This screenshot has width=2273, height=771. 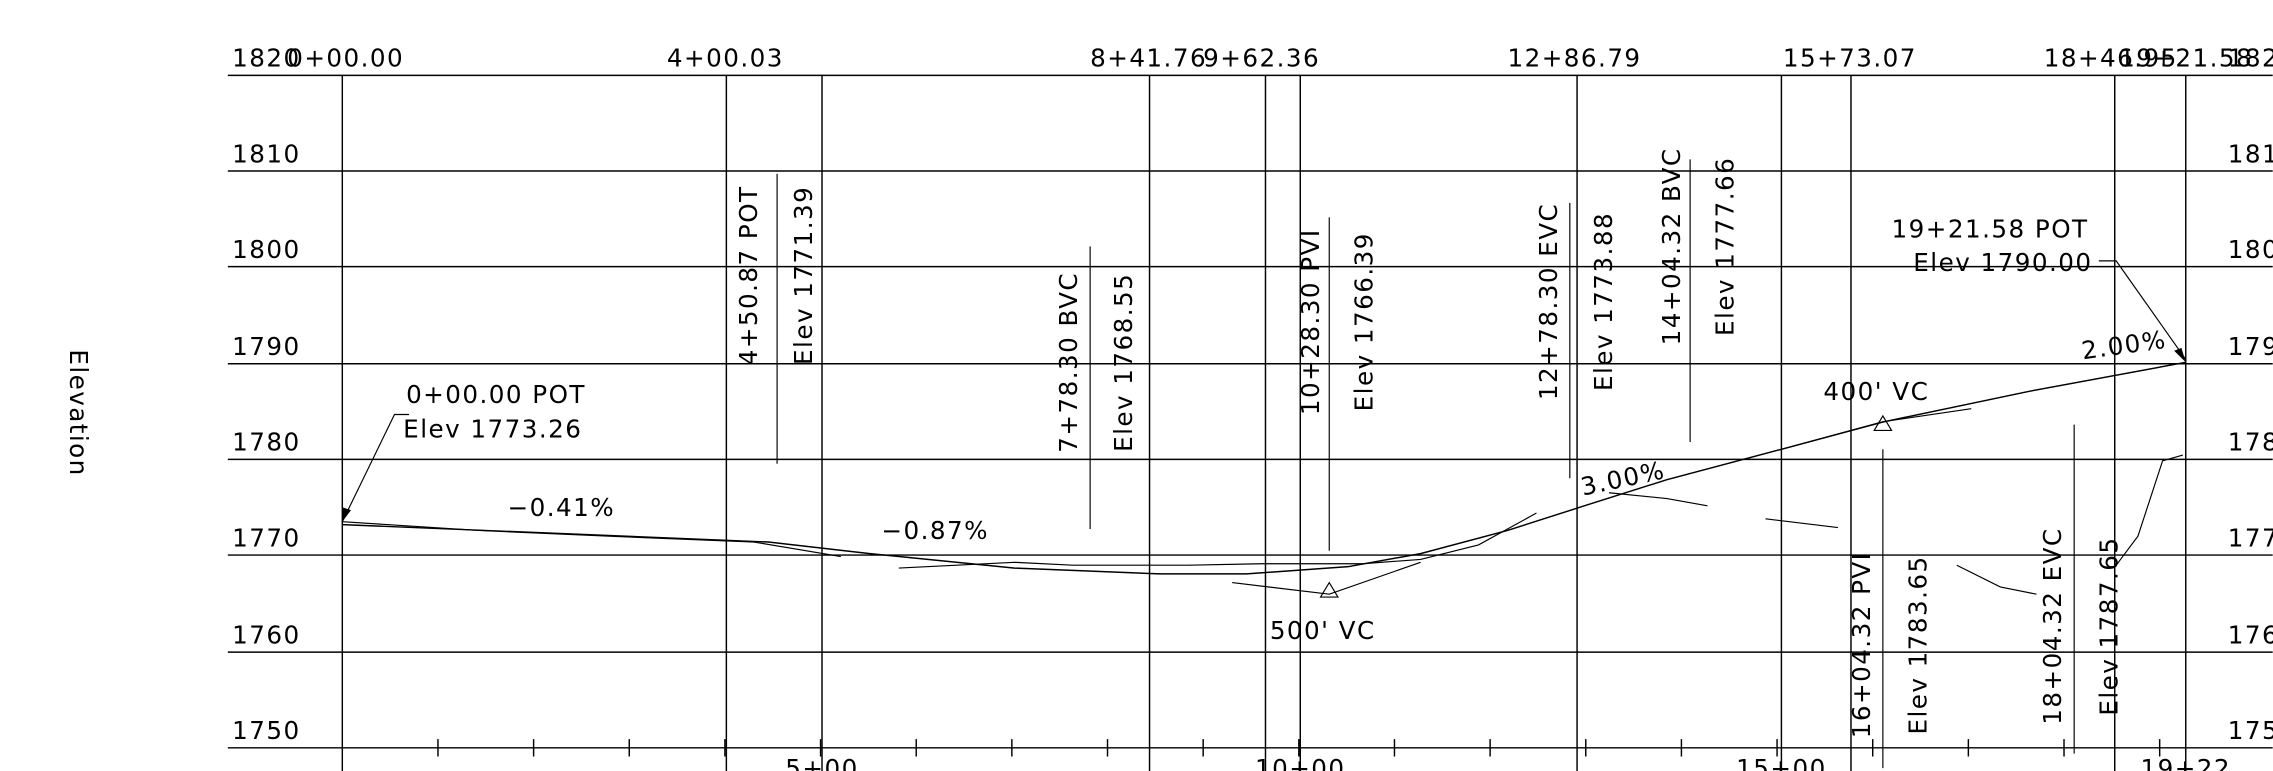 I want to click on station-label: 8+41.76, so click(x=1148, y=58).